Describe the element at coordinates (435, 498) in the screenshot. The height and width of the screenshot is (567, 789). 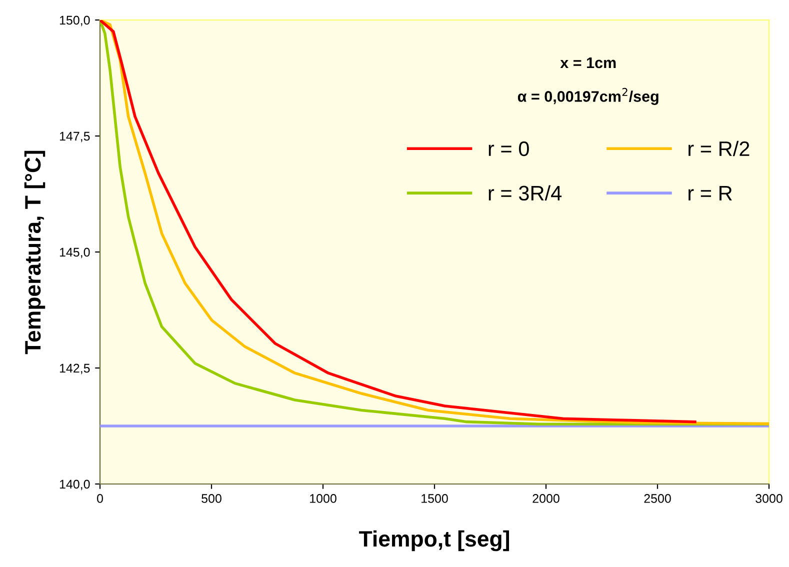
I see `x-tick-label: 1500` at that location.